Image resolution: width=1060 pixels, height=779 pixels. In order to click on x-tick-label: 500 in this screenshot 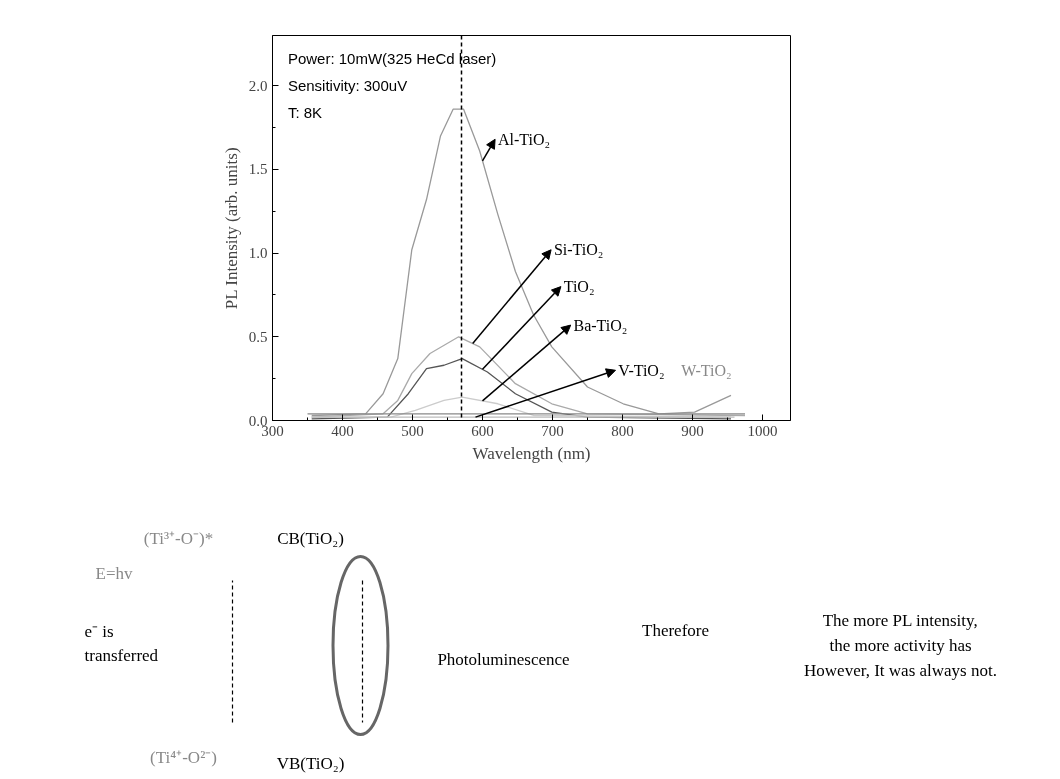, I will do `click(412, 430)`.